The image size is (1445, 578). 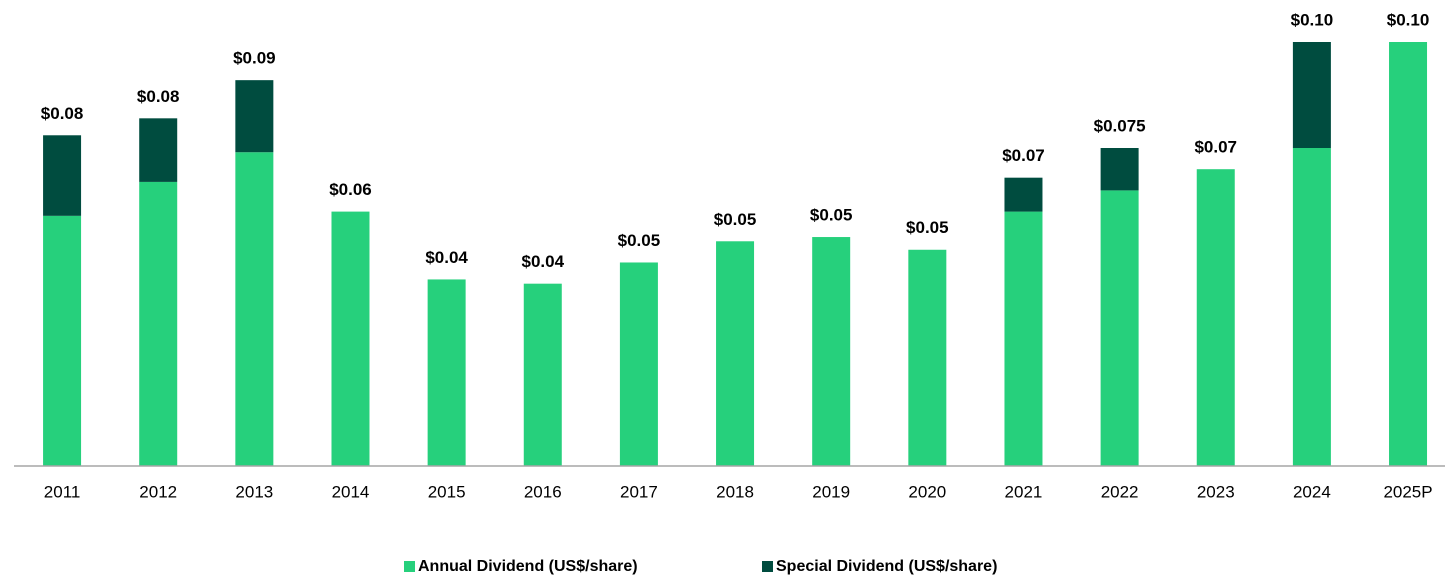 What do you see at coordinates (350, 189) in the screenshot?
I see `total-label: $0.06` at bounding box center [350, 189].